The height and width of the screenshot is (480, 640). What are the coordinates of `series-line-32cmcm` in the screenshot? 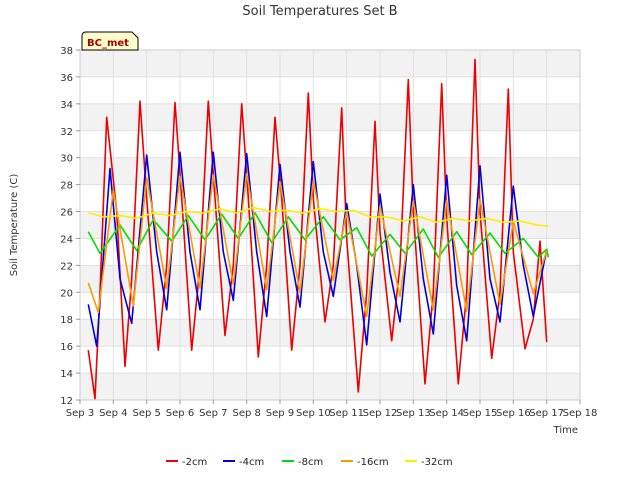 It's located at (318, 217).